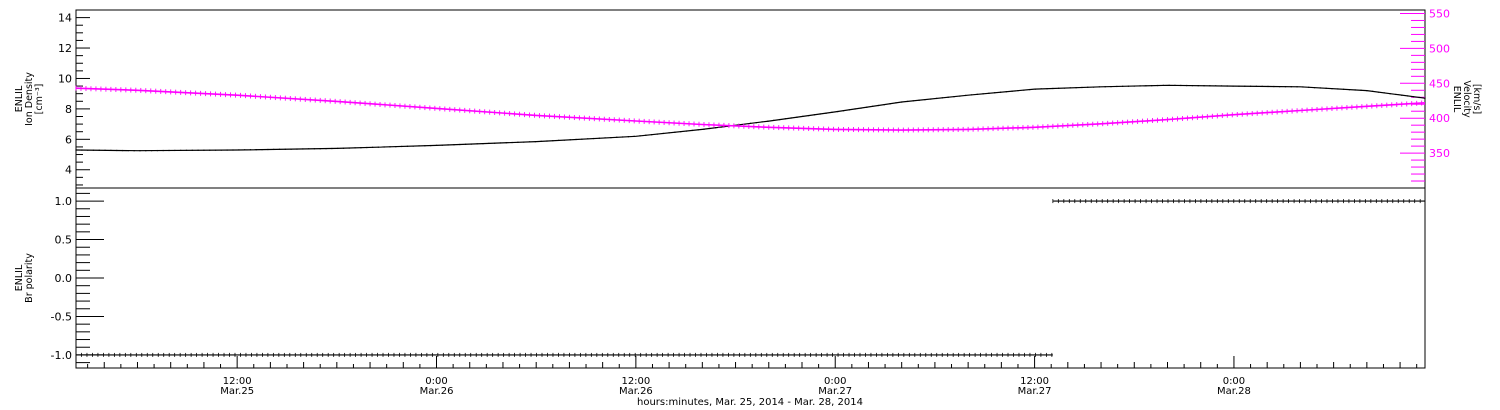 The height and width of the screenshot is (410, 1500). I want to click on velocity-tick-label: 400, so click(1439, 118).